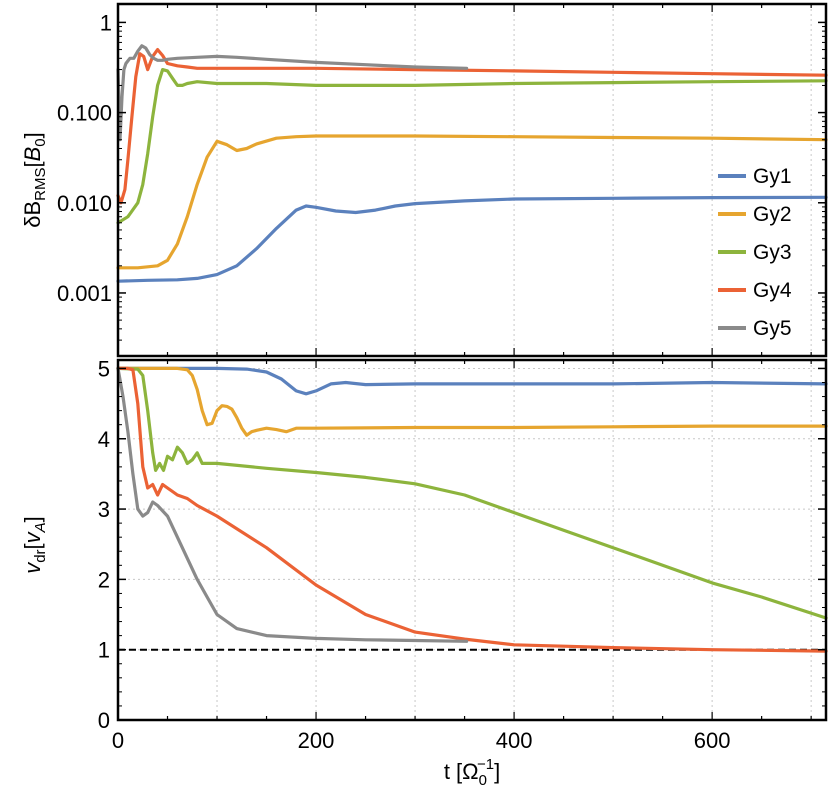 This screenshot has height=794, width=830. Describe the element at coordinates (772, 328) in the screenshot. I see `legend-label-gy5: Gy5` at that location.